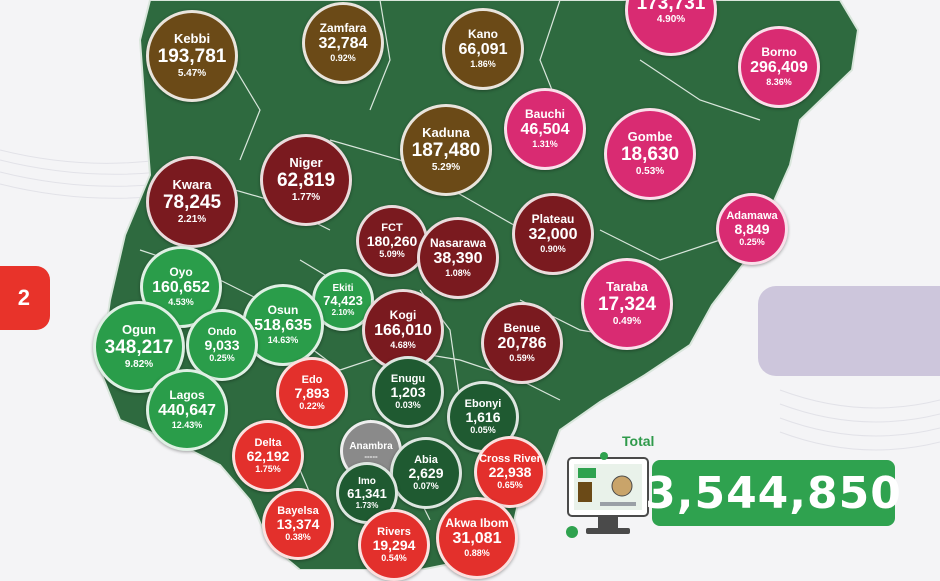 This screenshot has height=581, width=940. What do you see at coordinates (222, 331) in the screenshot?
I see `state-name: Ondo` at bounding box center [222, 331].